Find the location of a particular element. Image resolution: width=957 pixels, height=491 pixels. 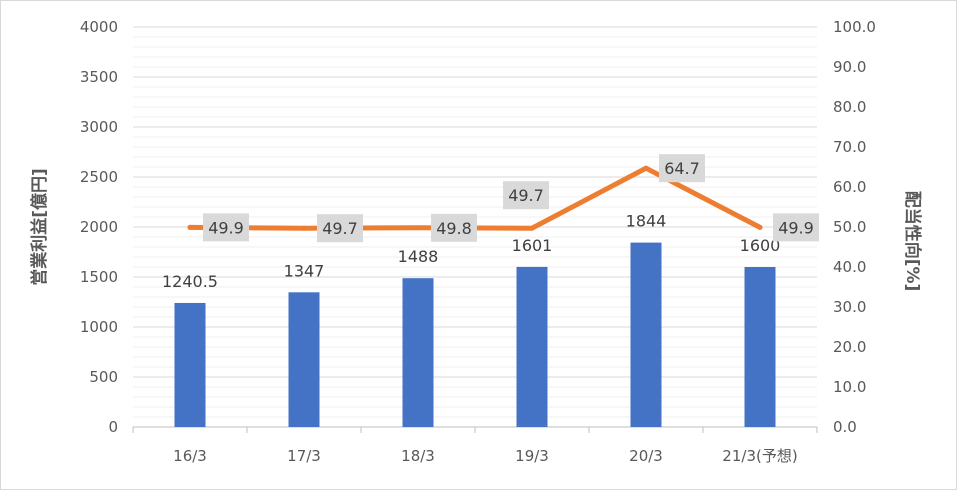

y-tick-label: 2000 is located at coordinates (99, 227).